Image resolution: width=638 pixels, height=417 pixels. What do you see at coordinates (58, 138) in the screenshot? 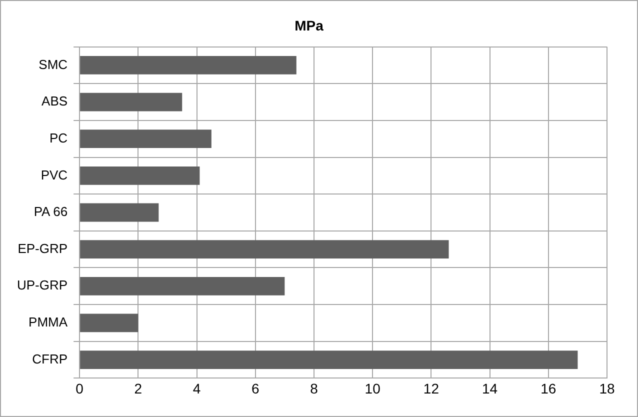
I see `y-tick-label: PC` at bounding box center [58, 138].